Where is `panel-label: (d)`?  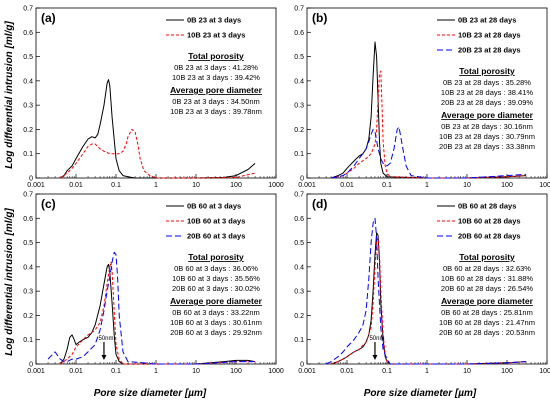 panel-label: (d) is located at coordinates (319, 204).